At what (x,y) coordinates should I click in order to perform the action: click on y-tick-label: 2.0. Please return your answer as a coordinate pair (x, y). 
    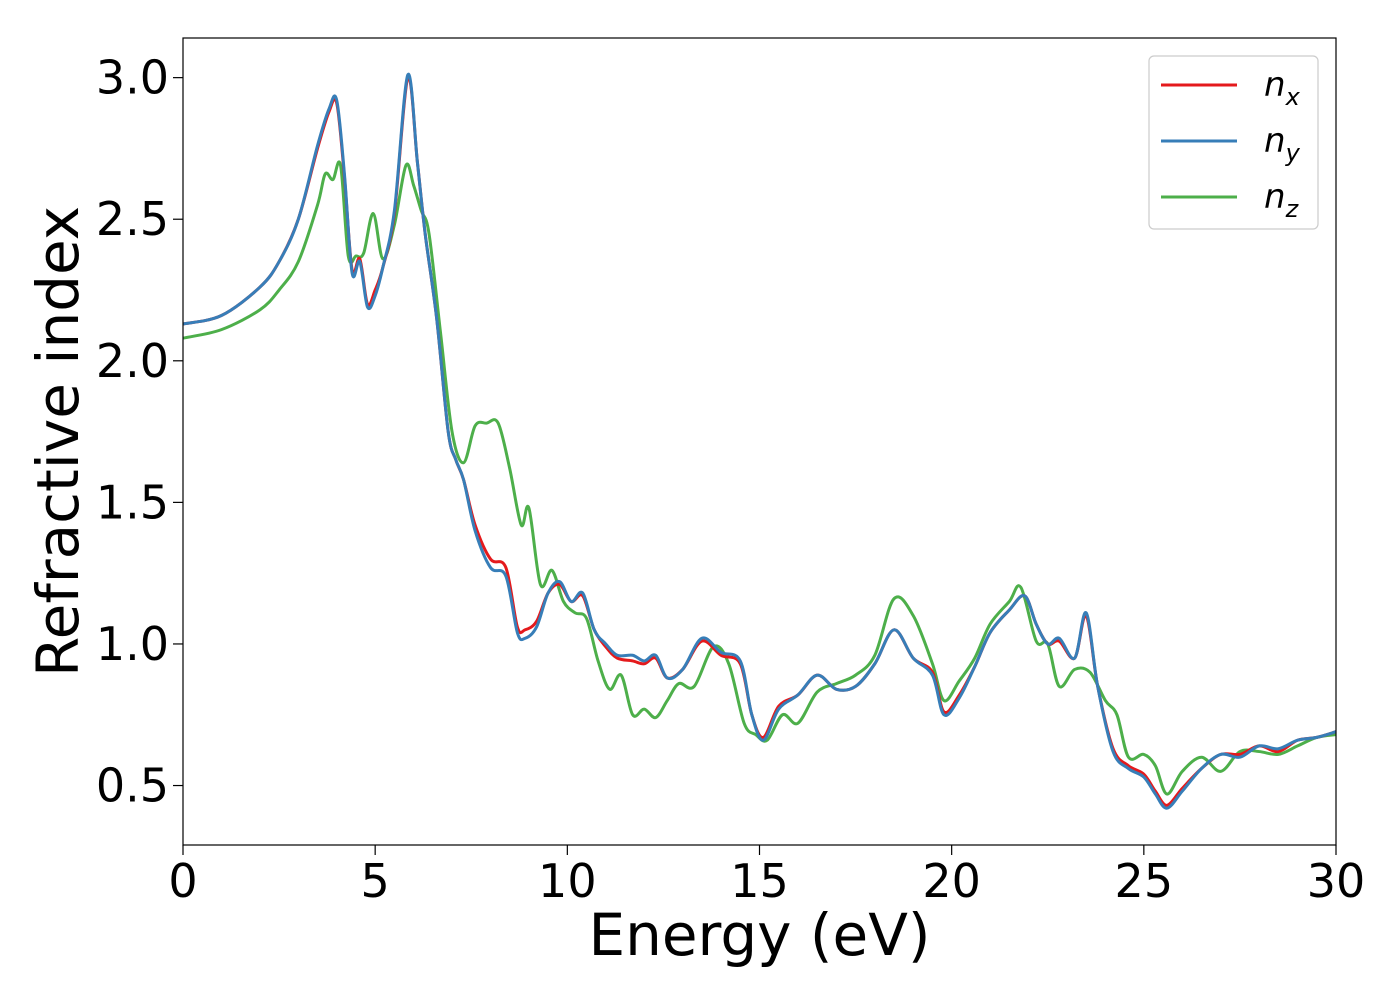
    Looking at the image, I should click on (132, 361).